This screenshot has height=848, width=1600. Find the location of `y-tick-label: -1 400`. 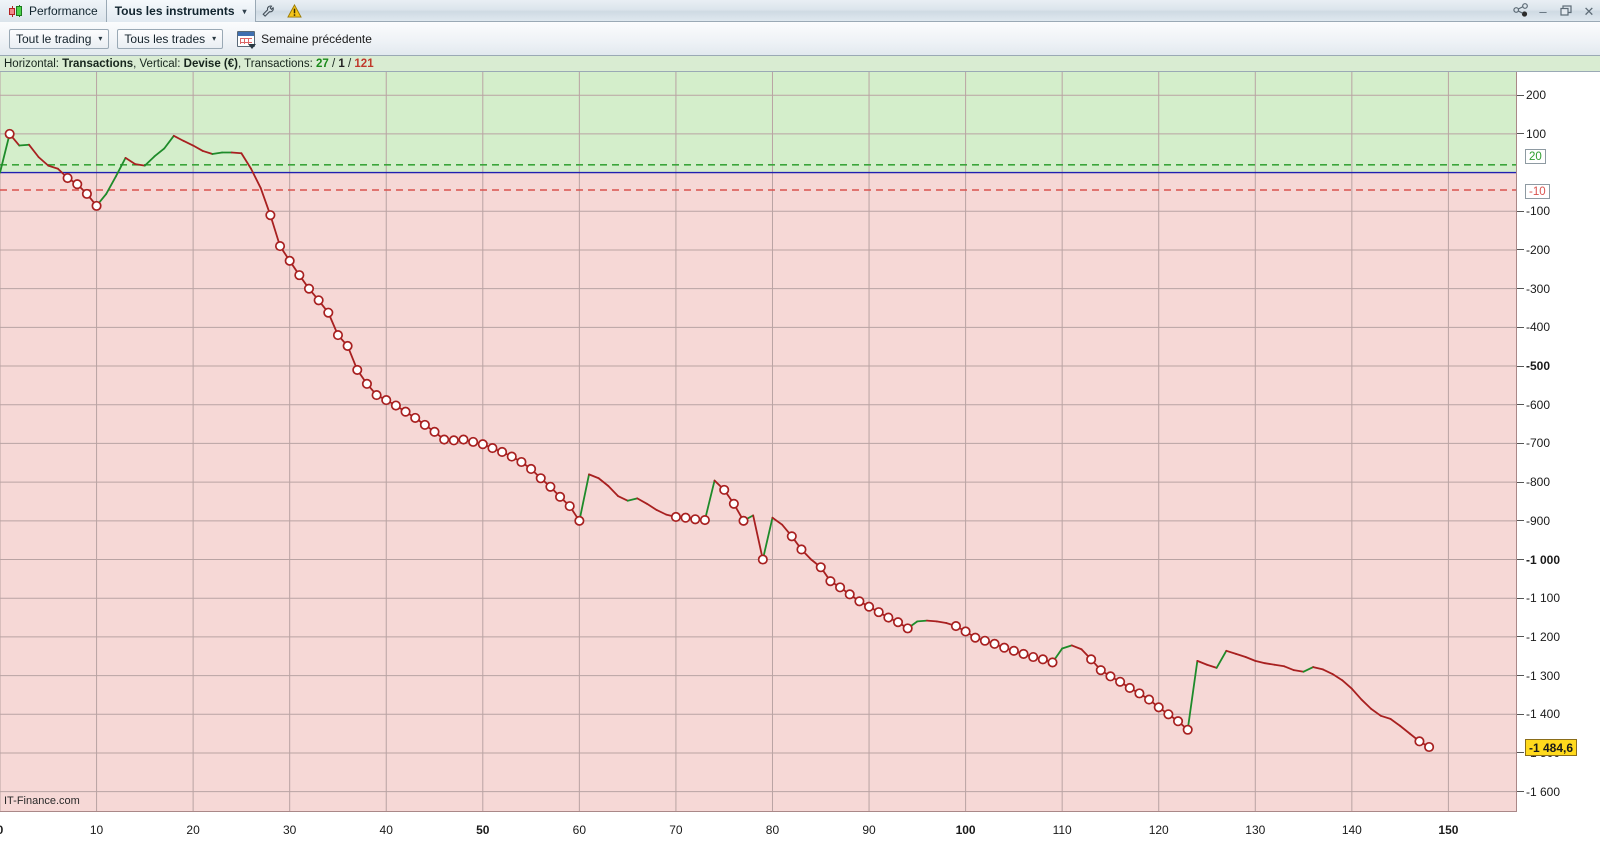

y-tick-label: -1 400 is located at coordinates (1538, 714).